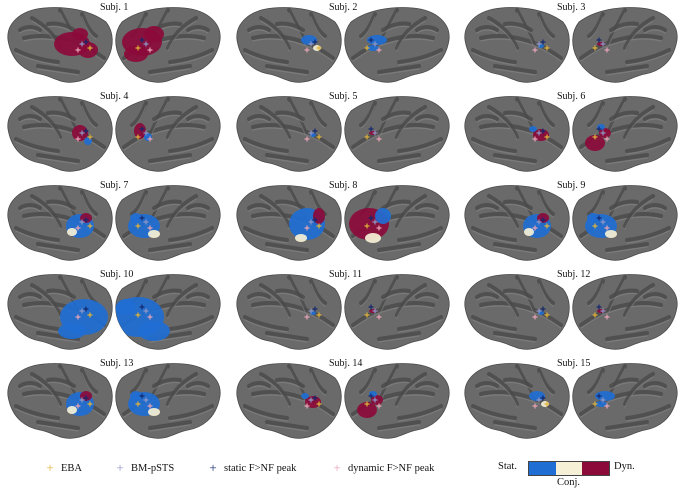  What do you see at coordinates (114, 132) in the screenshot?
I see `subject-panel: Subj. 4` at bounding box center [114, 132].